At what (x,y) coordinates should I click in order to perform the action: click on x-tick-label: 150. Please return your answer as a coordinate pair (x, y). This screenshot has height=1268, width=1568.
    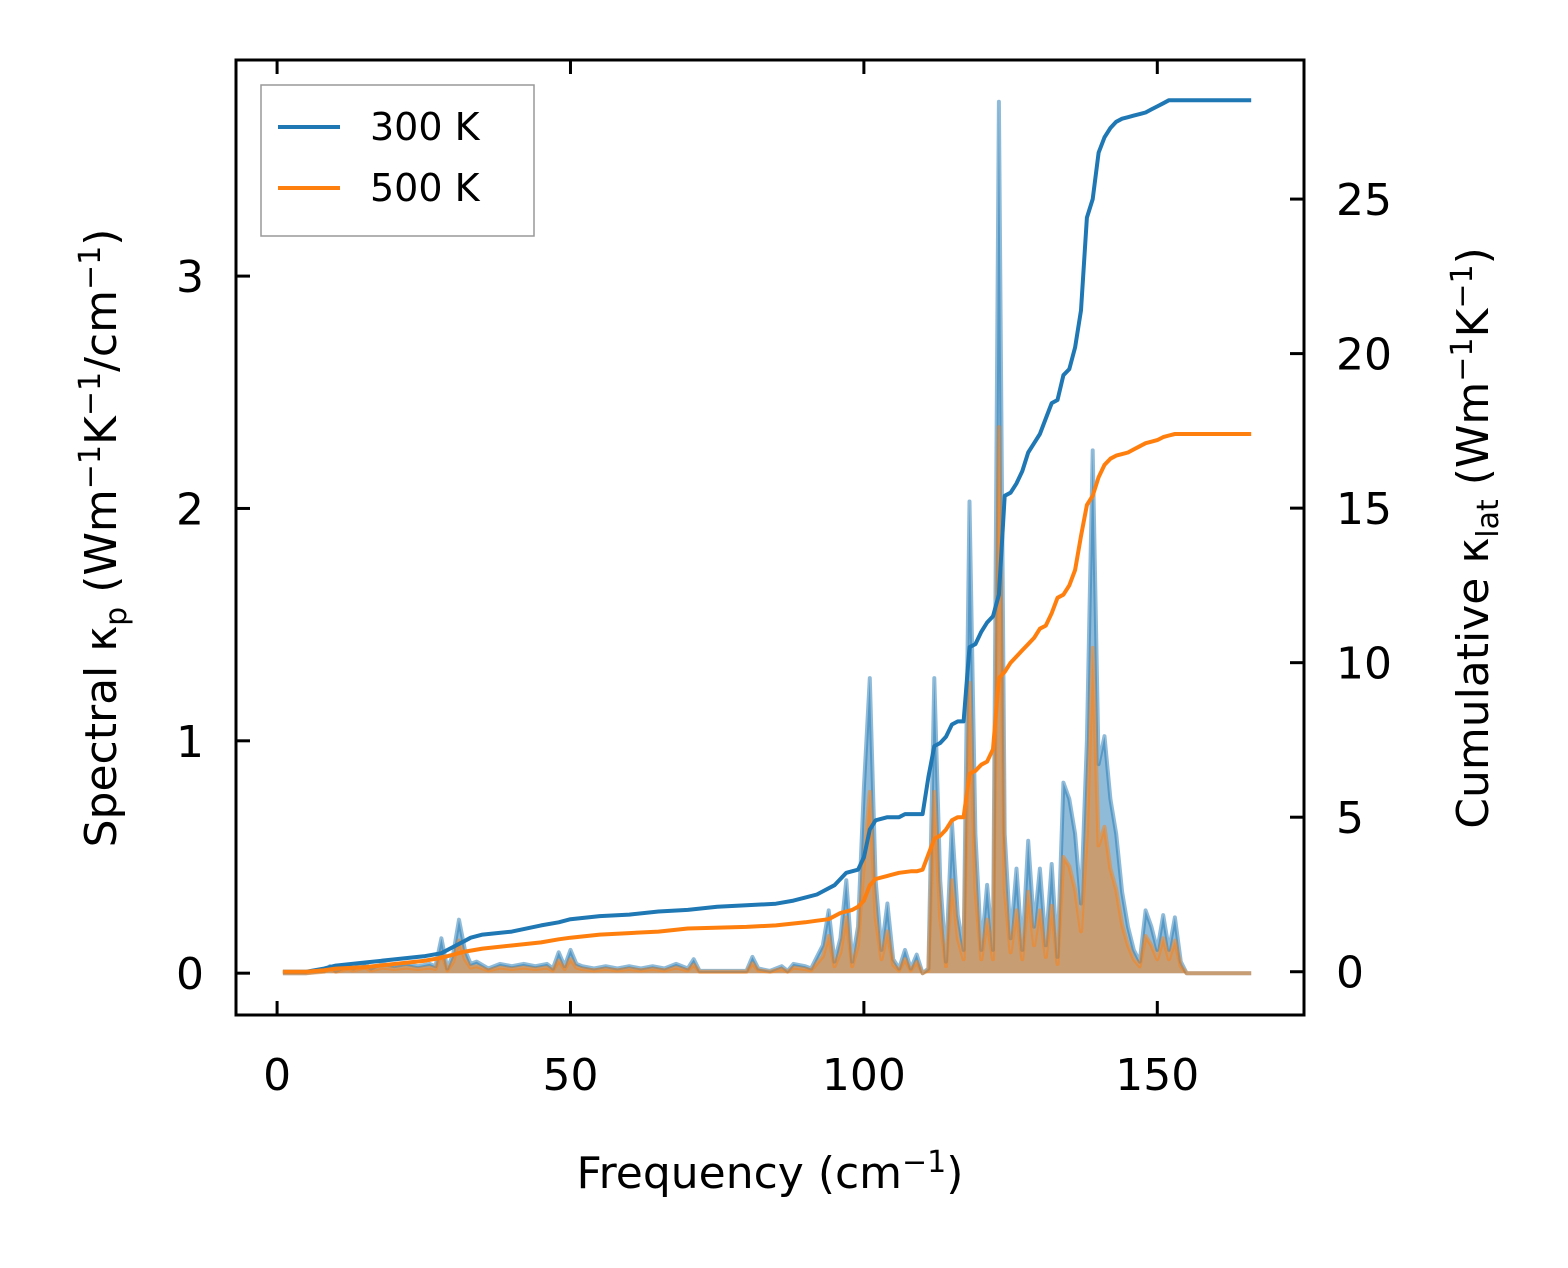
    Looking at the image, I should click on (1157, 1075).